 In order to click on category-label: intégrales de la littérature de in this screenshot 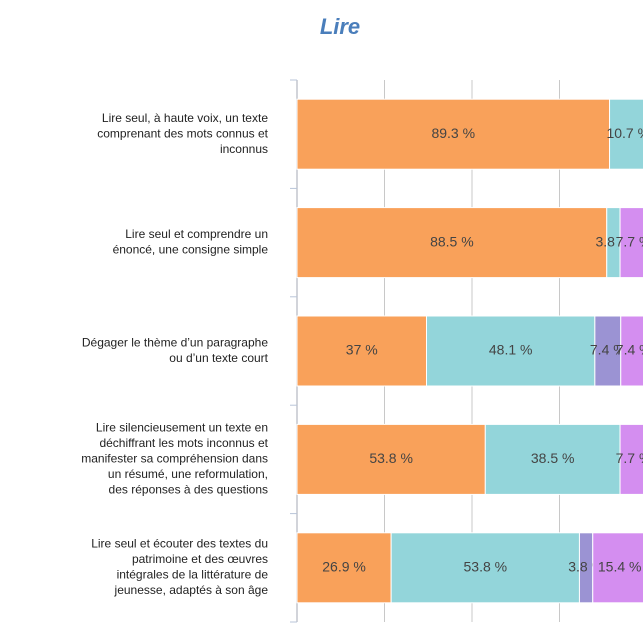, I will do `click(193, 575)`.